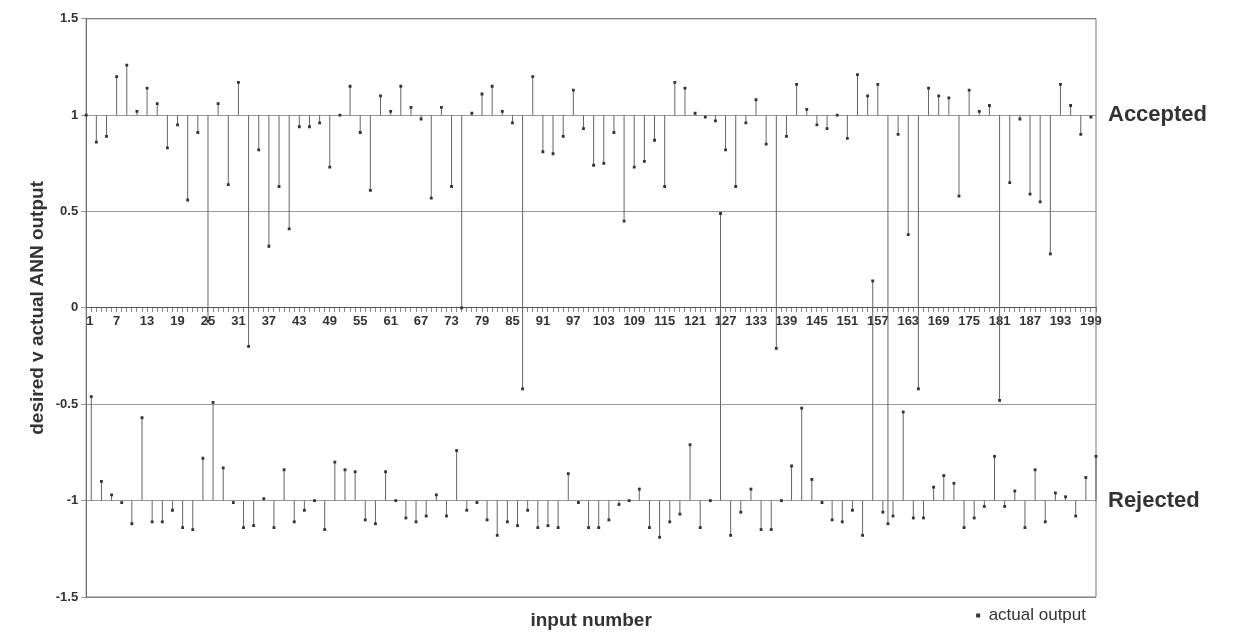 The image size is (1249, 642). Describe the element at coordinates (74, 114) in the screenshot. I see `y-tick-label: 1` at that location.